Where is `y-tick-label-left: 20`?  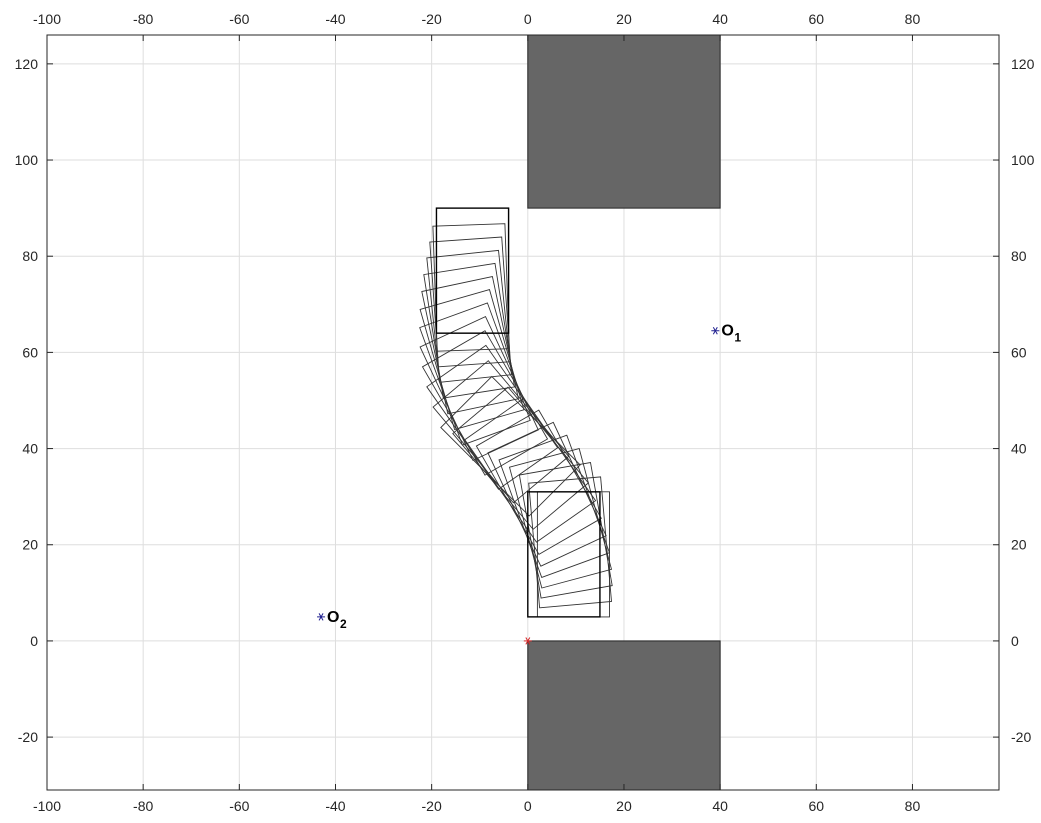
y-tick-label-left: 20 is located at coordinates (30, 545).